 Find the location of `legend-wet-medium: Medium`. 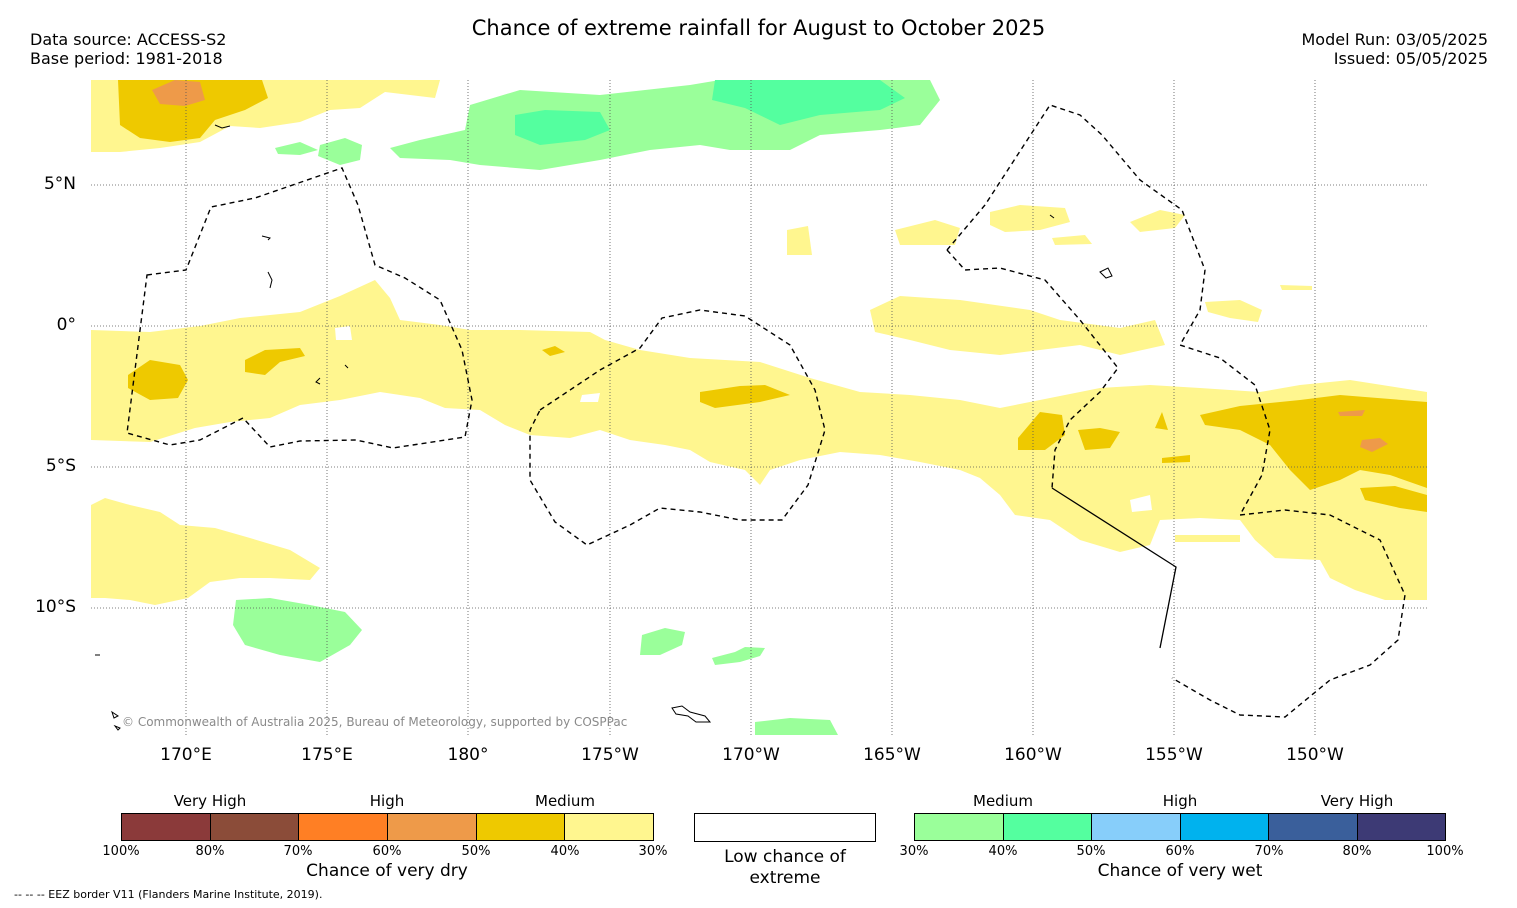

legend-wet-medium: Medium is located at coordinates (1003, 801).